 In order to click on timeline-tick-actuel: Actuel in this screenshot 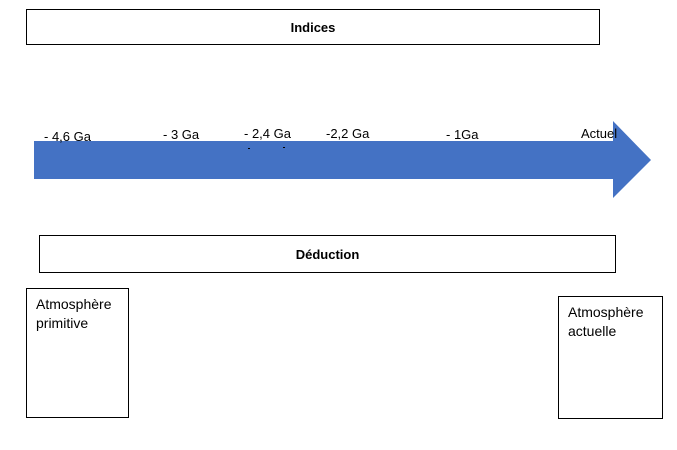, I will do `click(599, 133)`.